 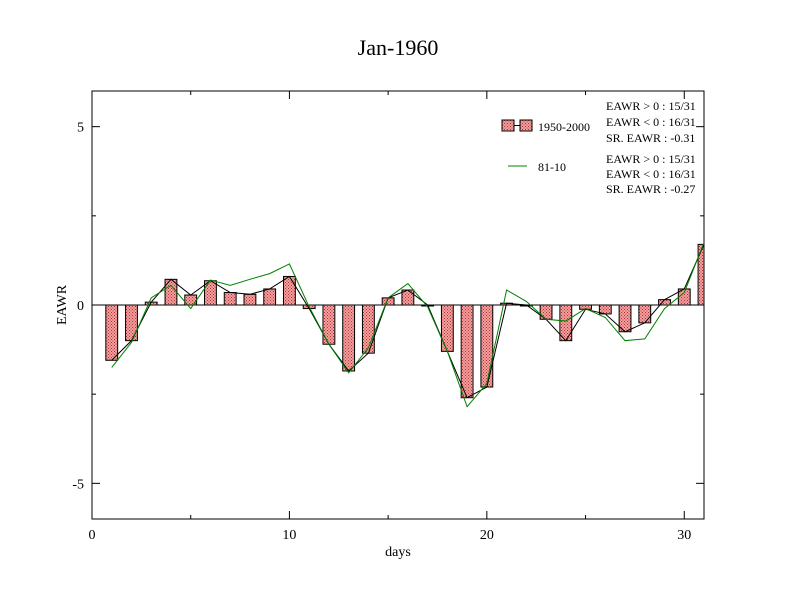 What do you see at coordinates (92, 535) in the screenshot?
I see `x-tick-label: 0` at bounding box center [92, 535].